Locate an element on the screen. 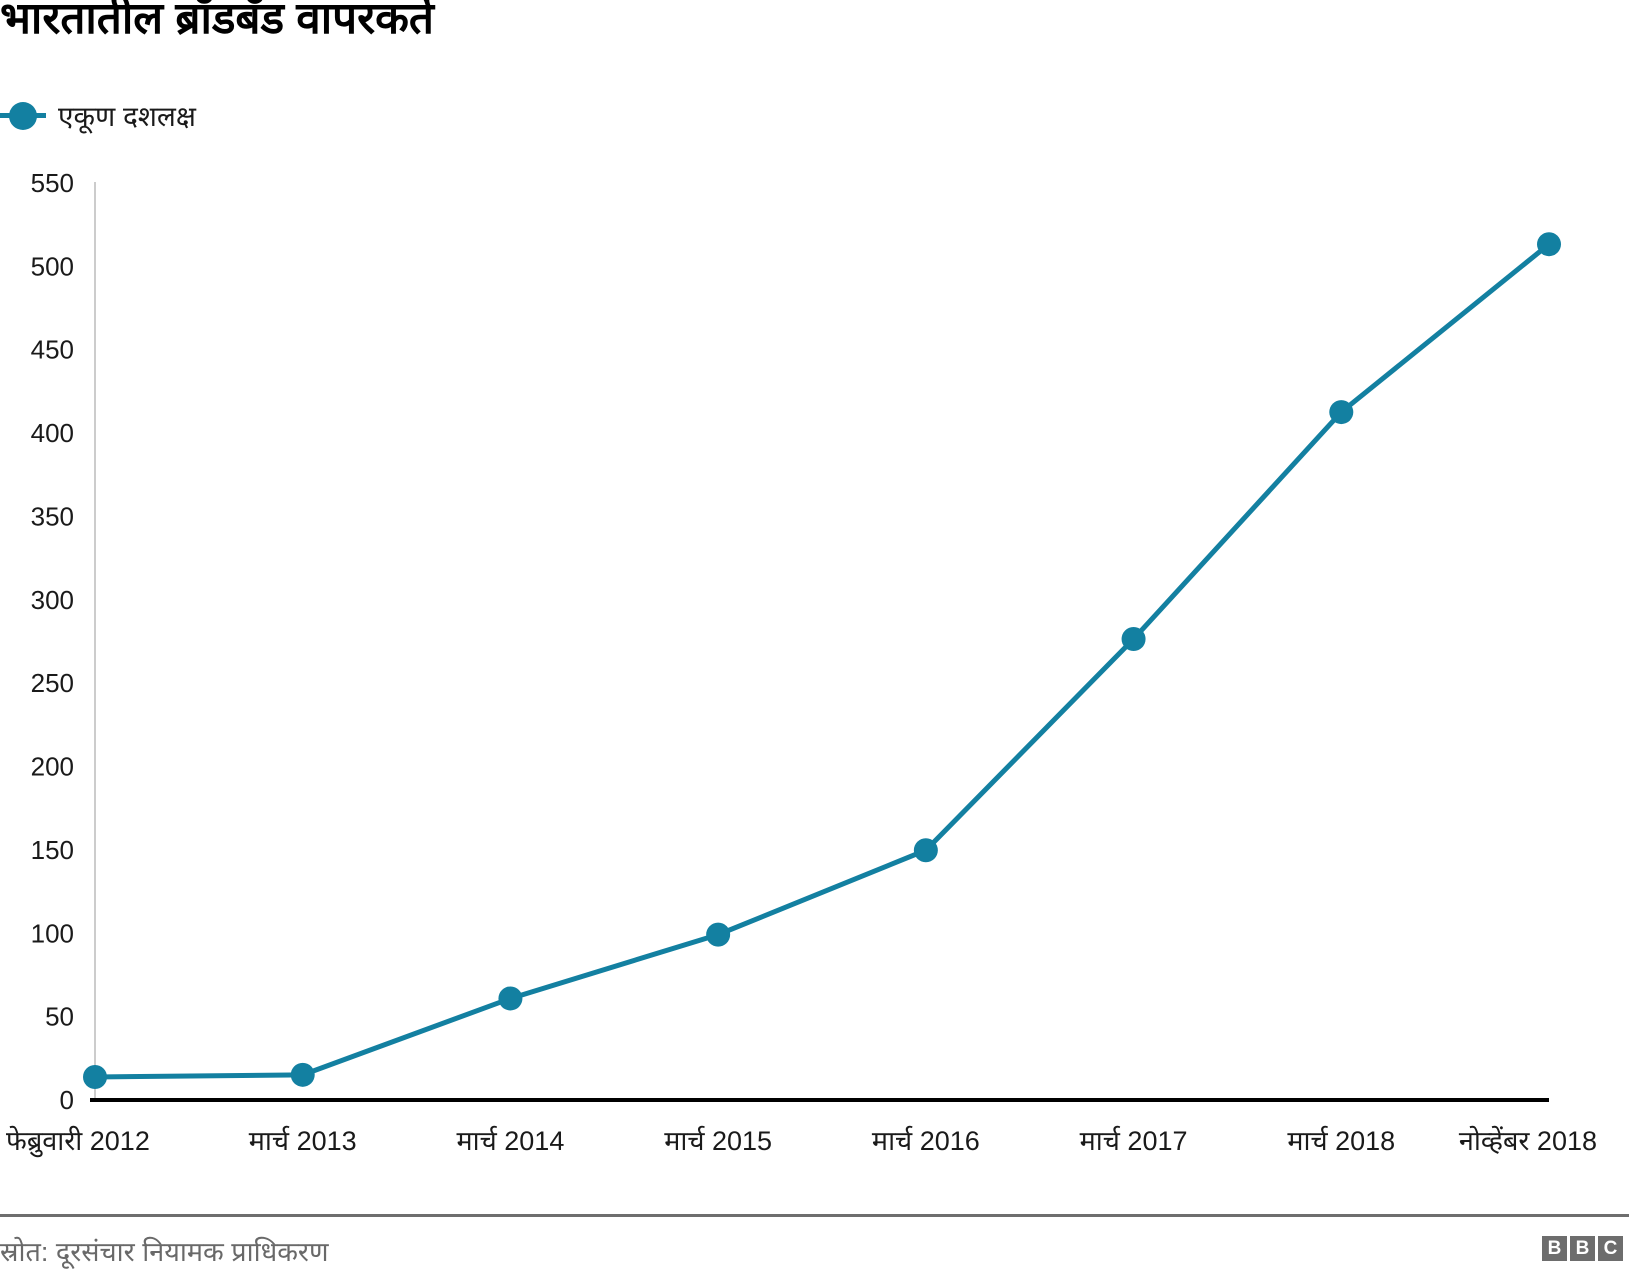 The width and height of the screenshot is (1632, 1286). legend-dot-icon is located at coordinates (23, 116).